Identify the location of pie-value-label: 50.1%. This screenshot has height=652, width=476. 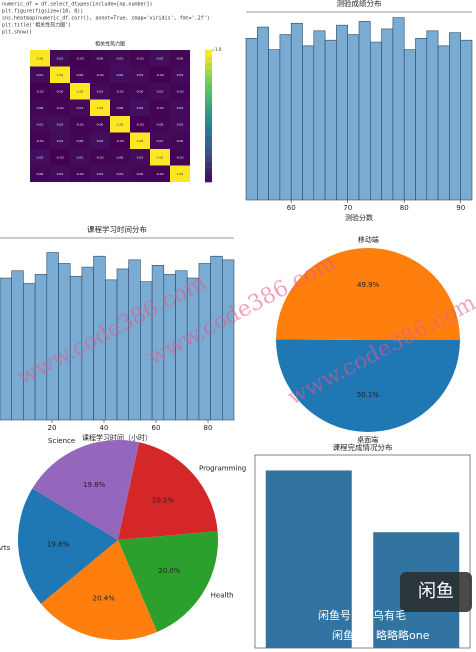
(368, 395).